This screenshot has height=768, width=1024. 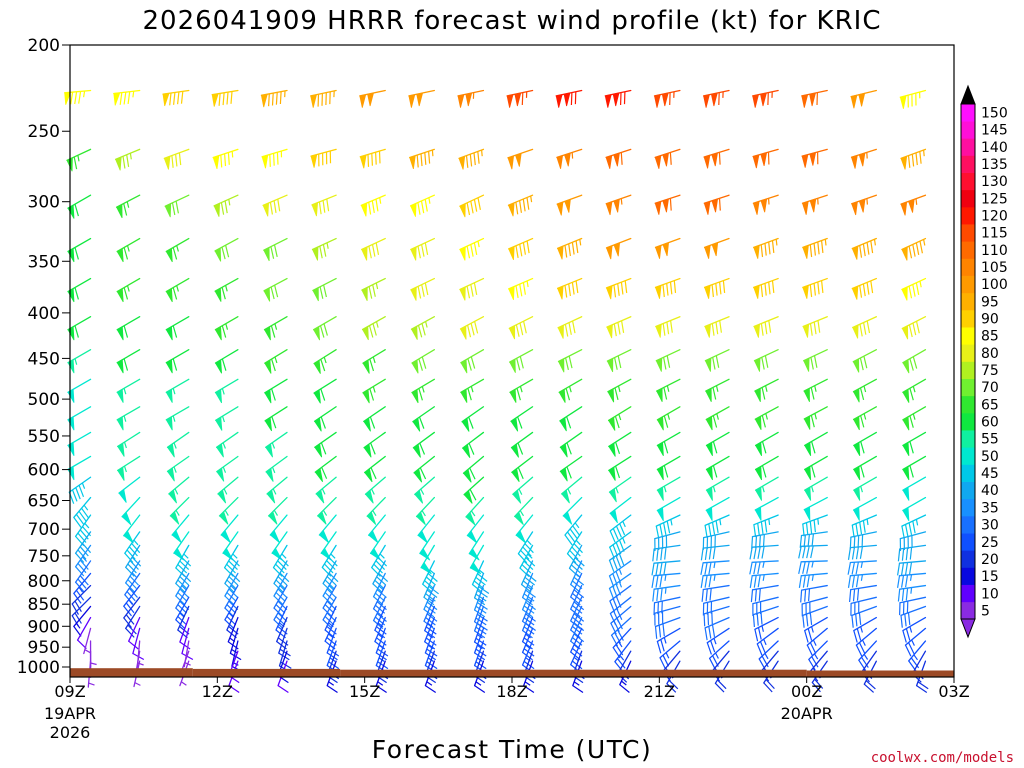 I want to click on x-tick-label: 18Z, so click(x=511, y=691).